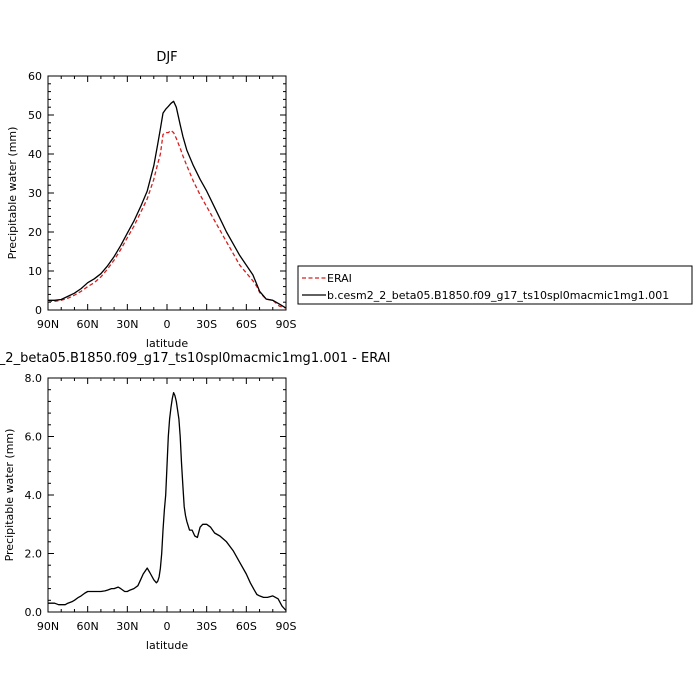  I want to click on top-y-tick-label: 30, so click(35, 193).